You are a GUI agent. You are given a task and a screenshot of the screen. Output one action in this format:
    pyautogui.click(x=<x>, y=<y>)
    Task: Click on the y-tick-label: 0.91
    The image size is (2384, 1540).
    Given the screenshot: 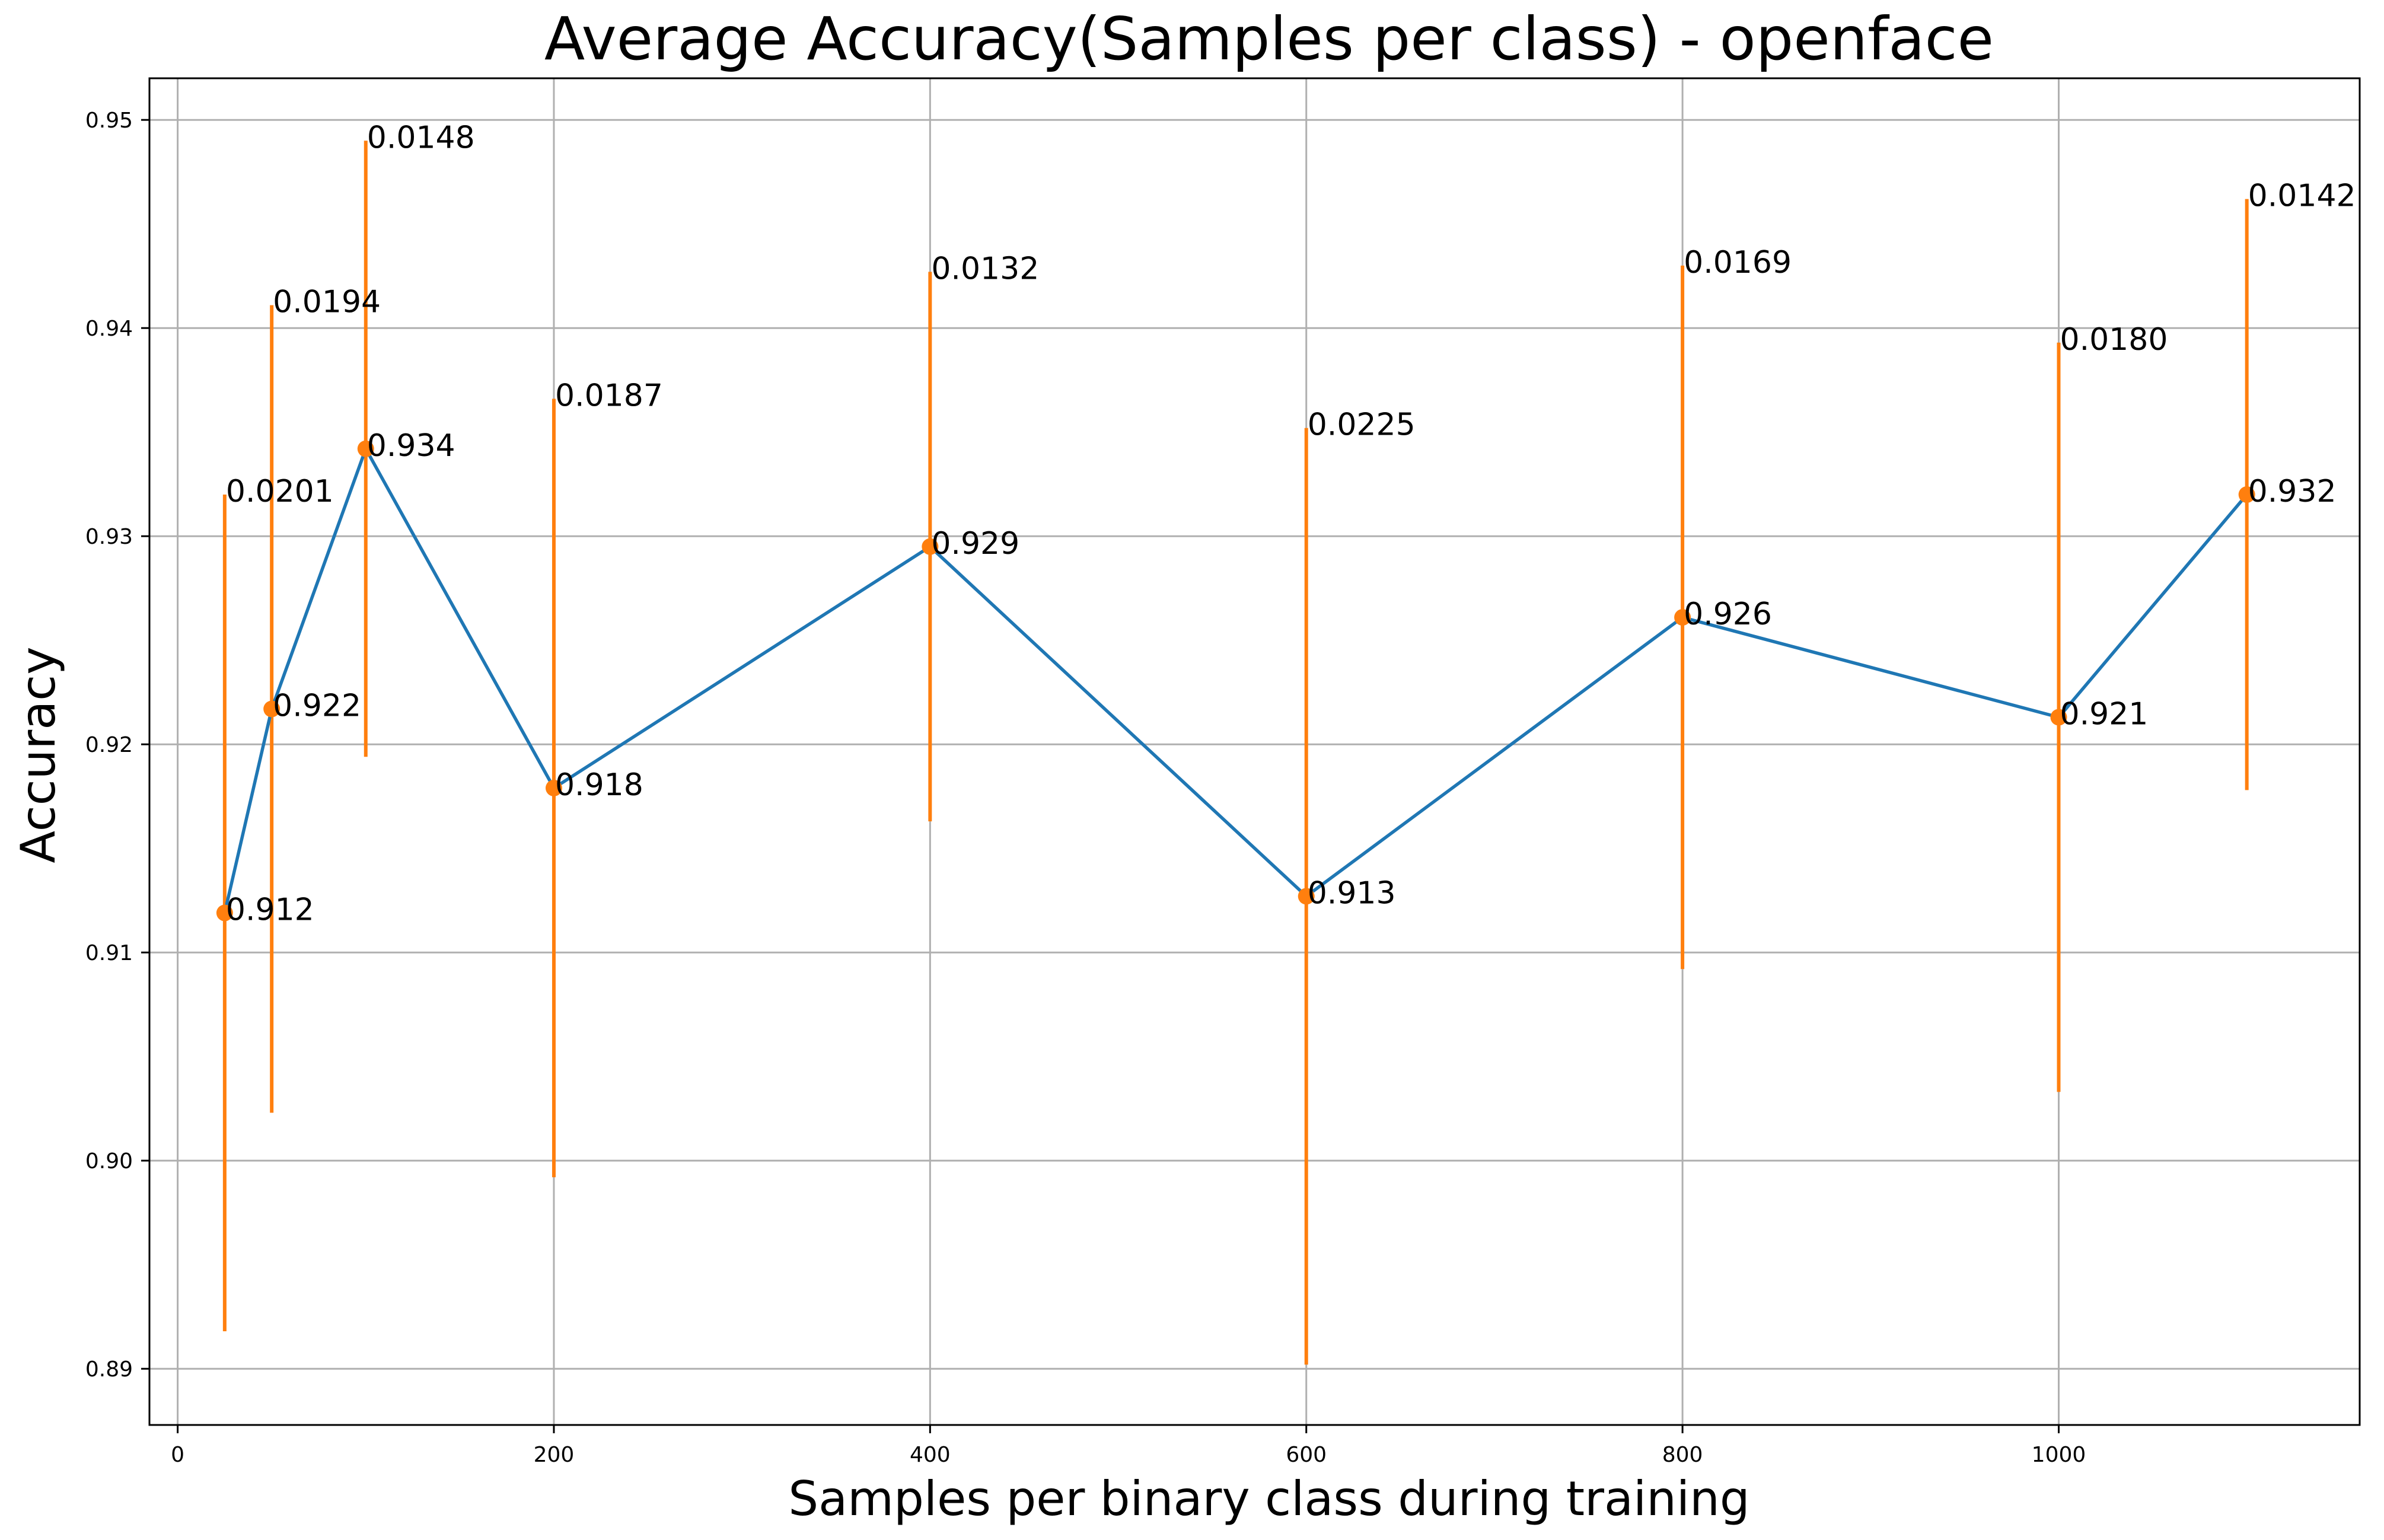 What is the action you would take?
    pyautogui.click(x=109, y=953)
    